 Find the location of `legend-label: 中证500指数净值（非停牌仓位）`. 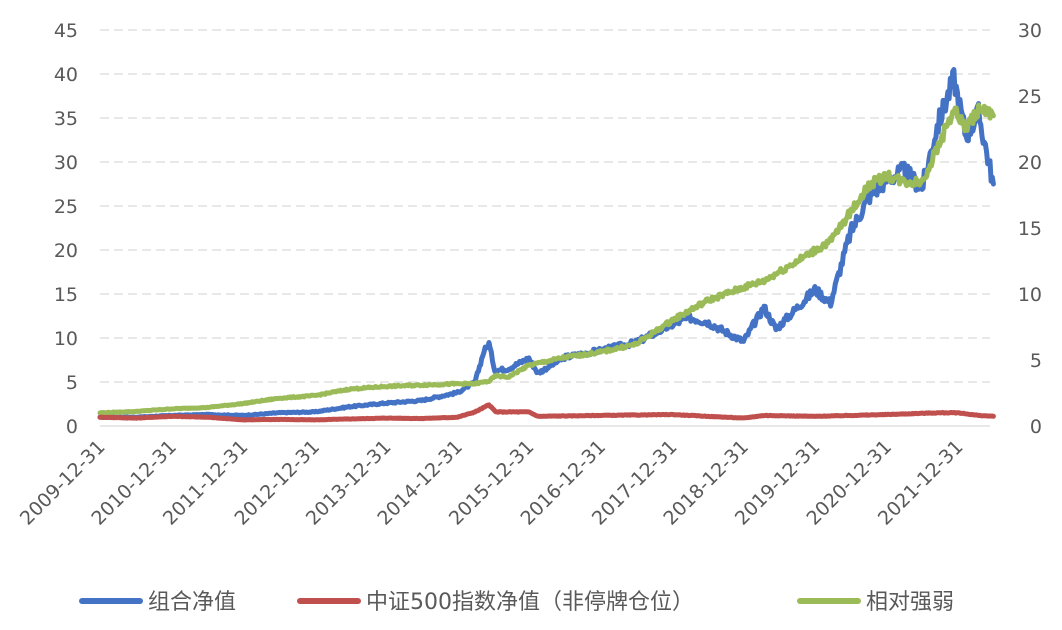

legend-label: 中证500指数净值（非停牌仓位） is located at coordinates (530, 602).